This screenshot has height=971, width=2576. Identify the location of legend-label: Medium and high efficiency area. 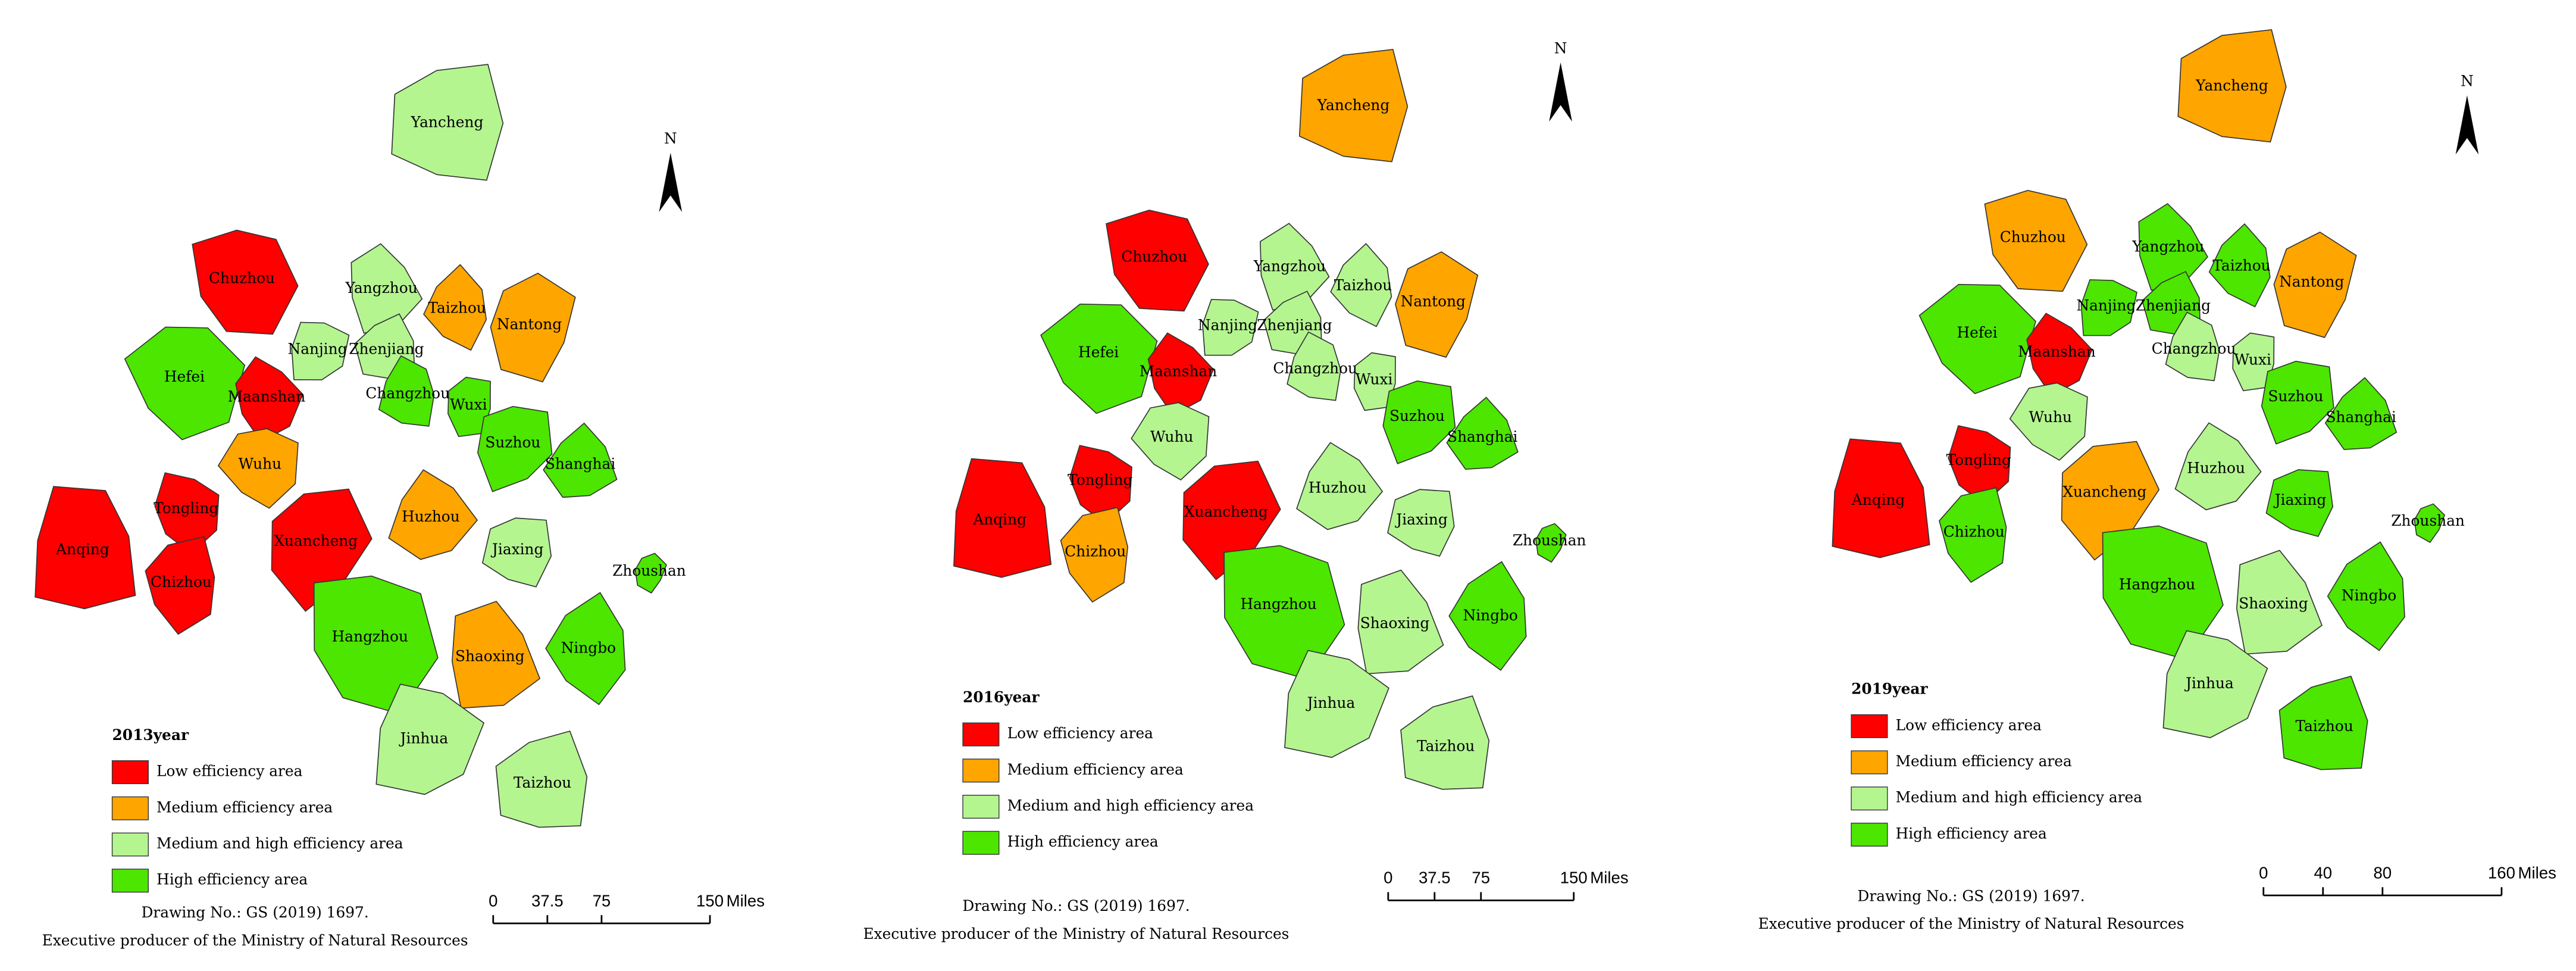
(279, 843).